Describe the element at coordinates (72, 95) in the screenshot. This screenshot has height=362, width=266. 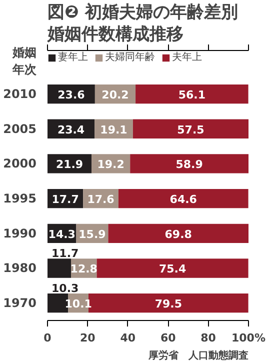
I see `data-label: 23.6` at that location.